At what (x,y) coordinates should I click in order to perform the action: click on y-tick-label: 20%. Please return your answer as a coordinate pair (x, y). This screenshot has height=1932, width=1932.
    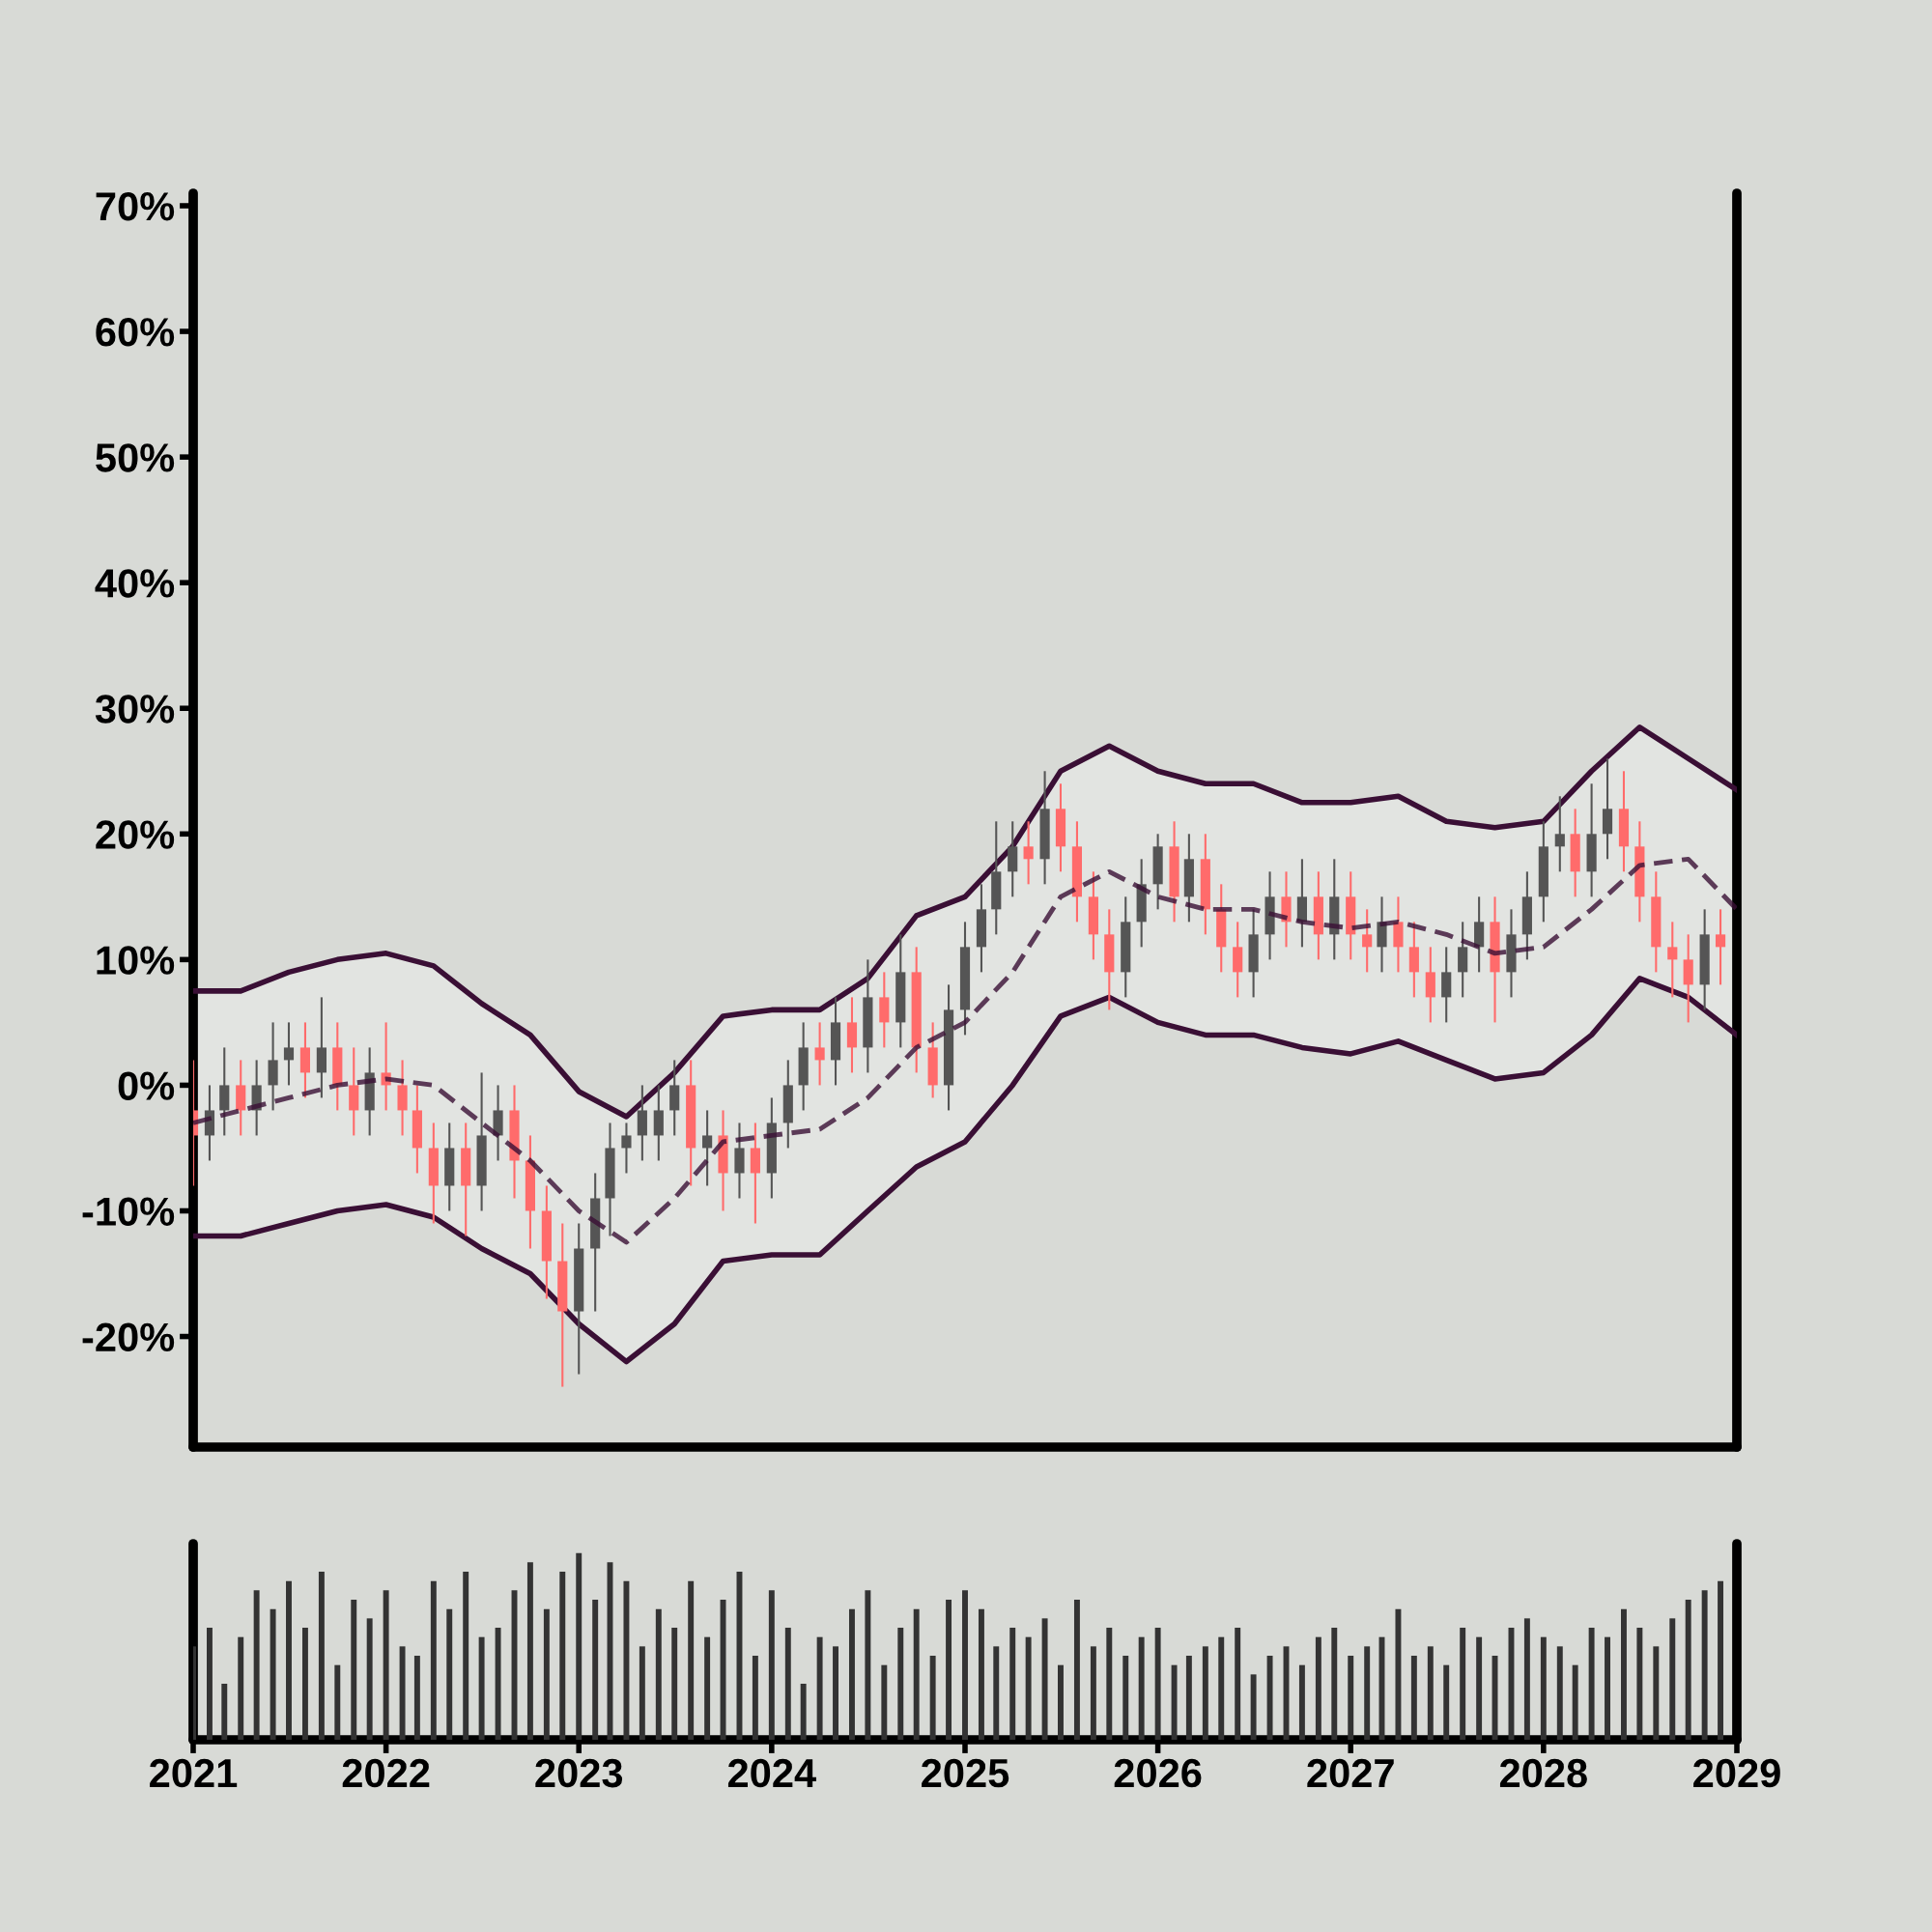
    Looking at the image, I should click on (135, 834).